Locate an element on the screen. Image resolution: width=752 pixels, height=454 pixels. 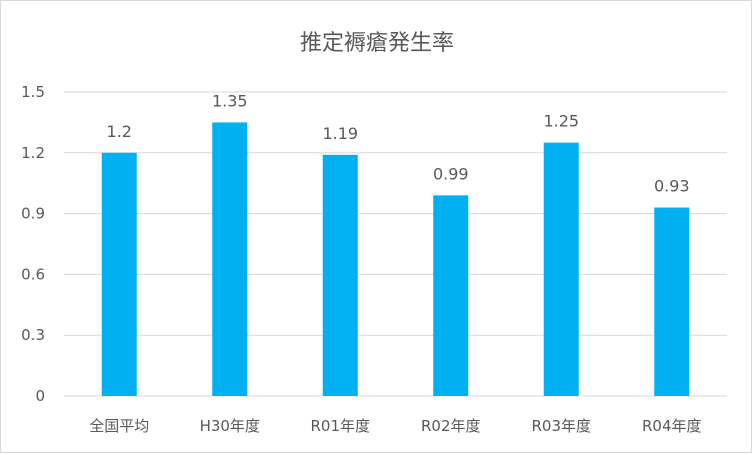
y-tick-label: 0.3 is located at coordinates (33, 335).